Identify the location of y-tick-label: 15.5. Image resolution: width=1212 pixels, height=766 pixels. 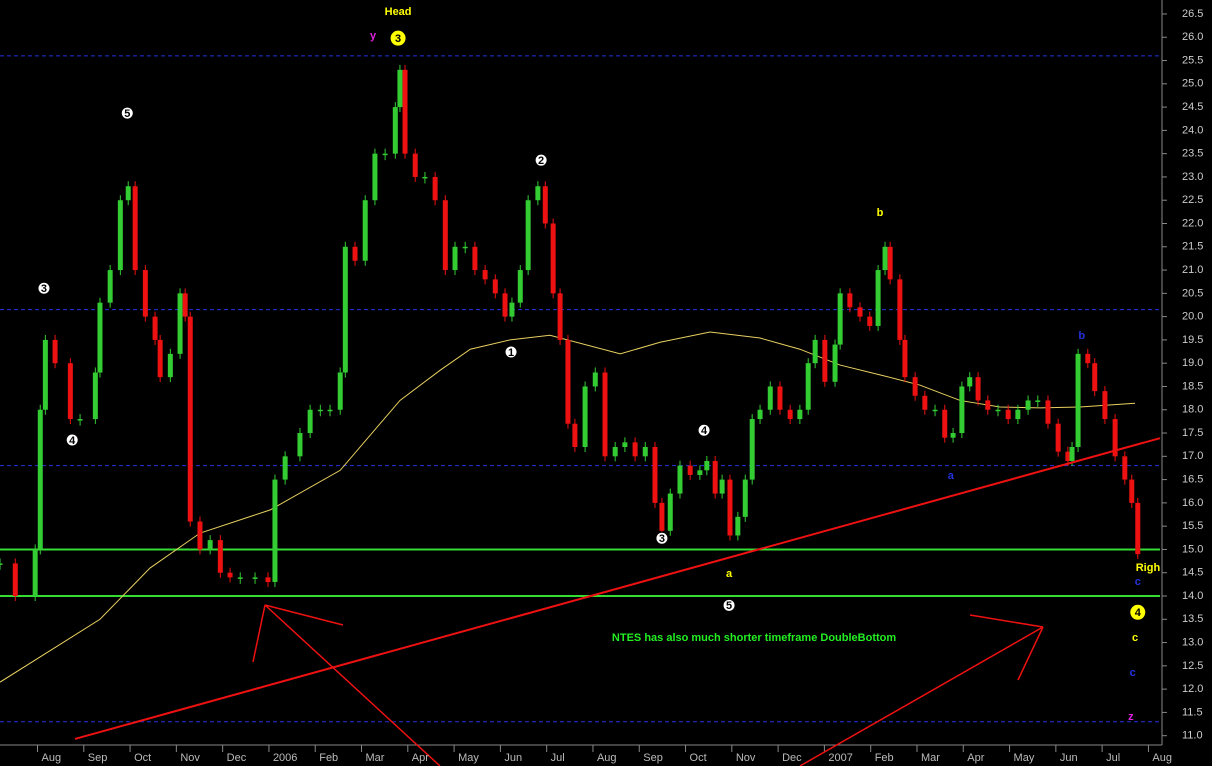
(1192, 526).